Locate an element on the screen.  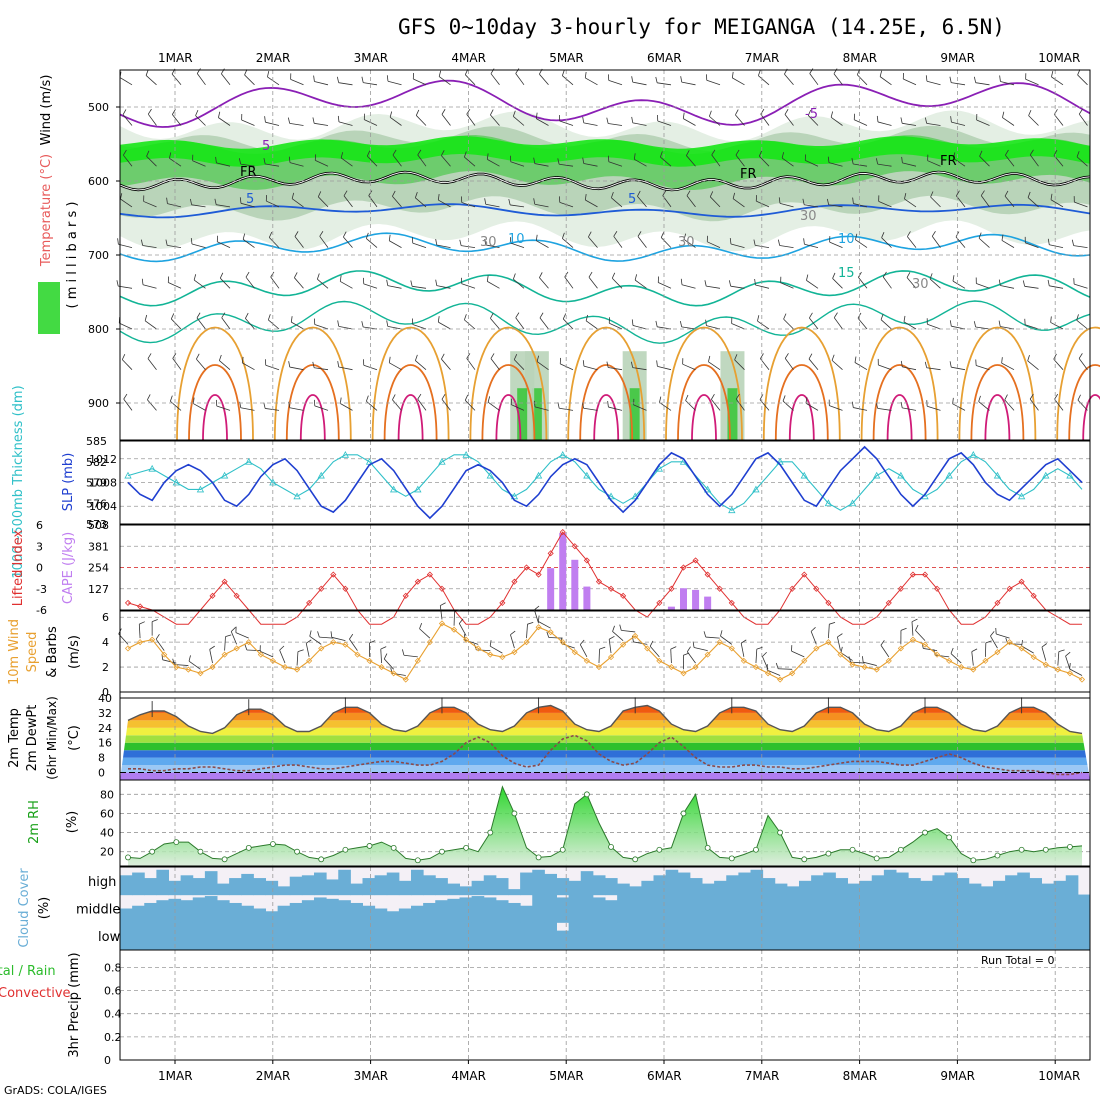
bottom-date-1MAR: 1MAR is located at coordinates (175, 1076).